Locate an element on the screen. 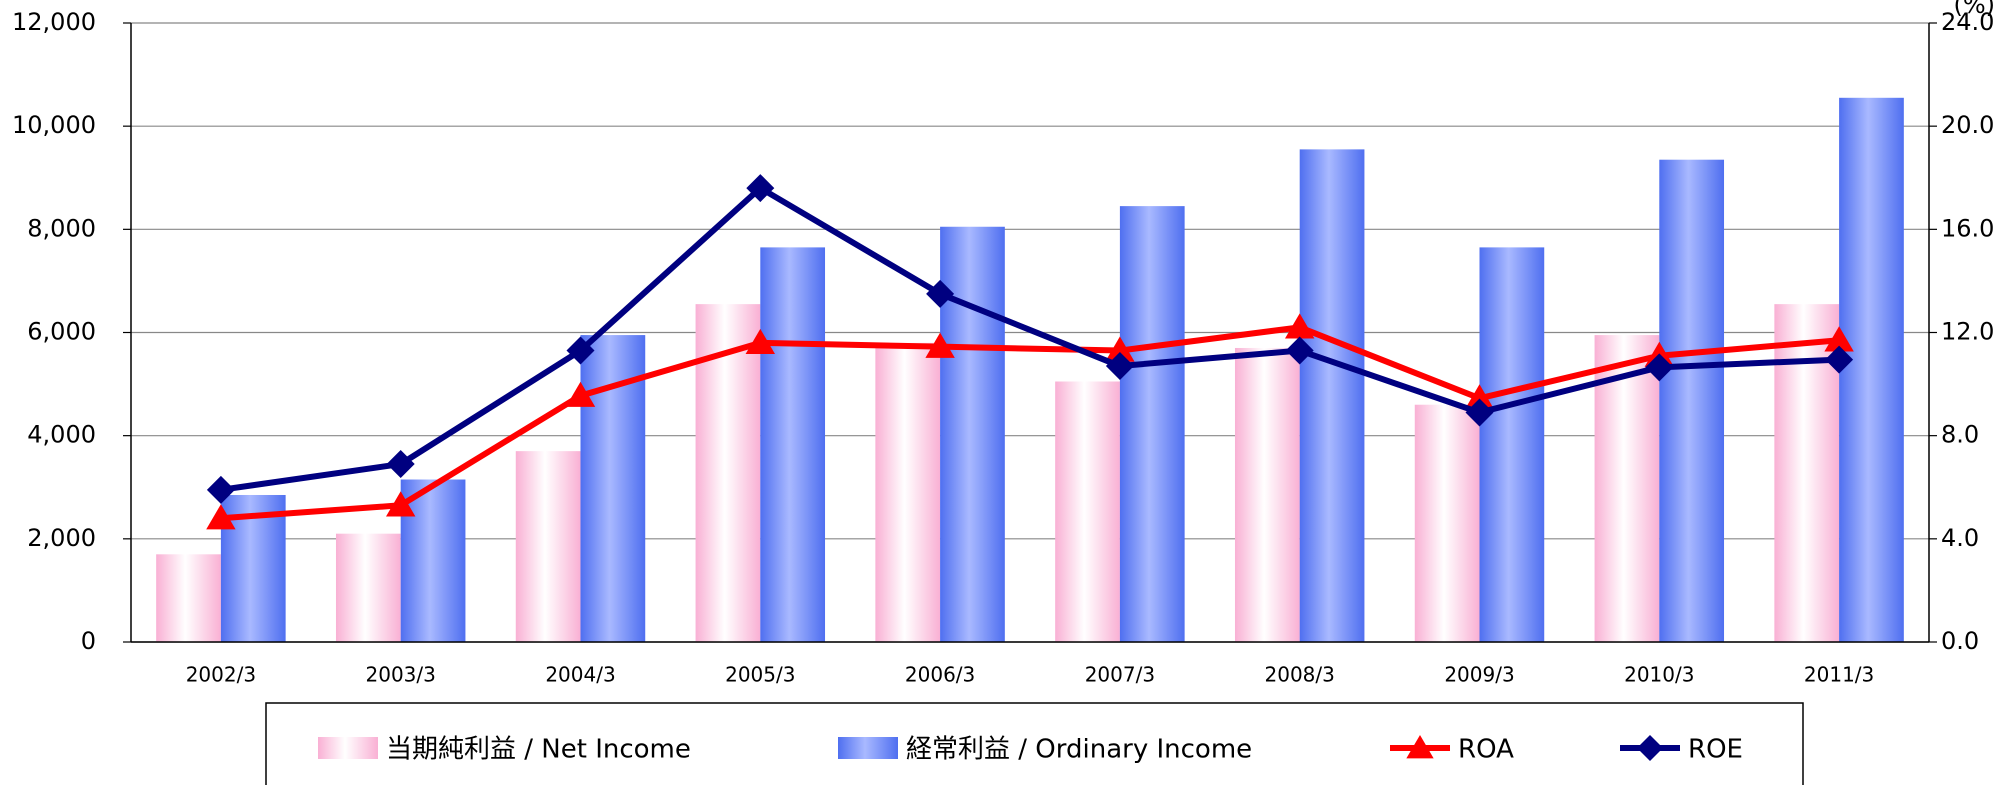  y-tick-label: 8,000 is located at coordinates (61, 228).